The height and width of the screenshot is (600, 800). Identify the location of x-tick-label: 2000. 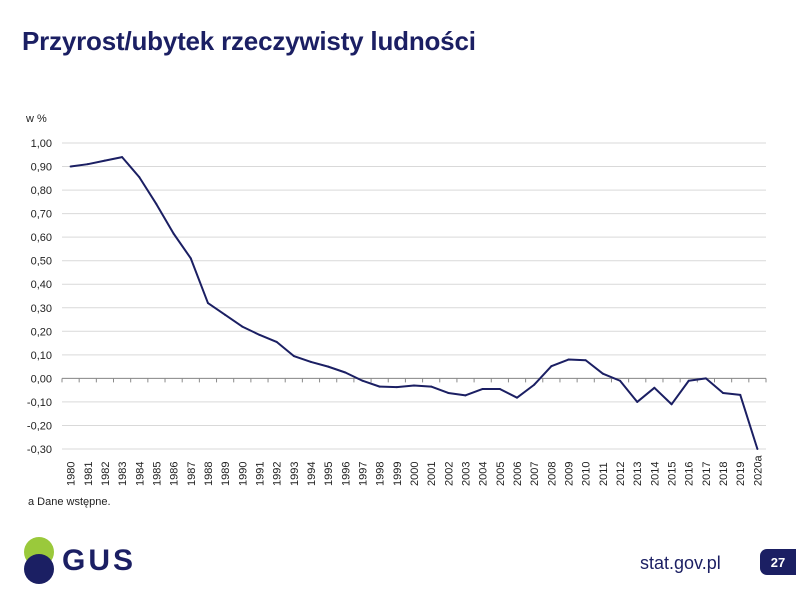
(415, 474).